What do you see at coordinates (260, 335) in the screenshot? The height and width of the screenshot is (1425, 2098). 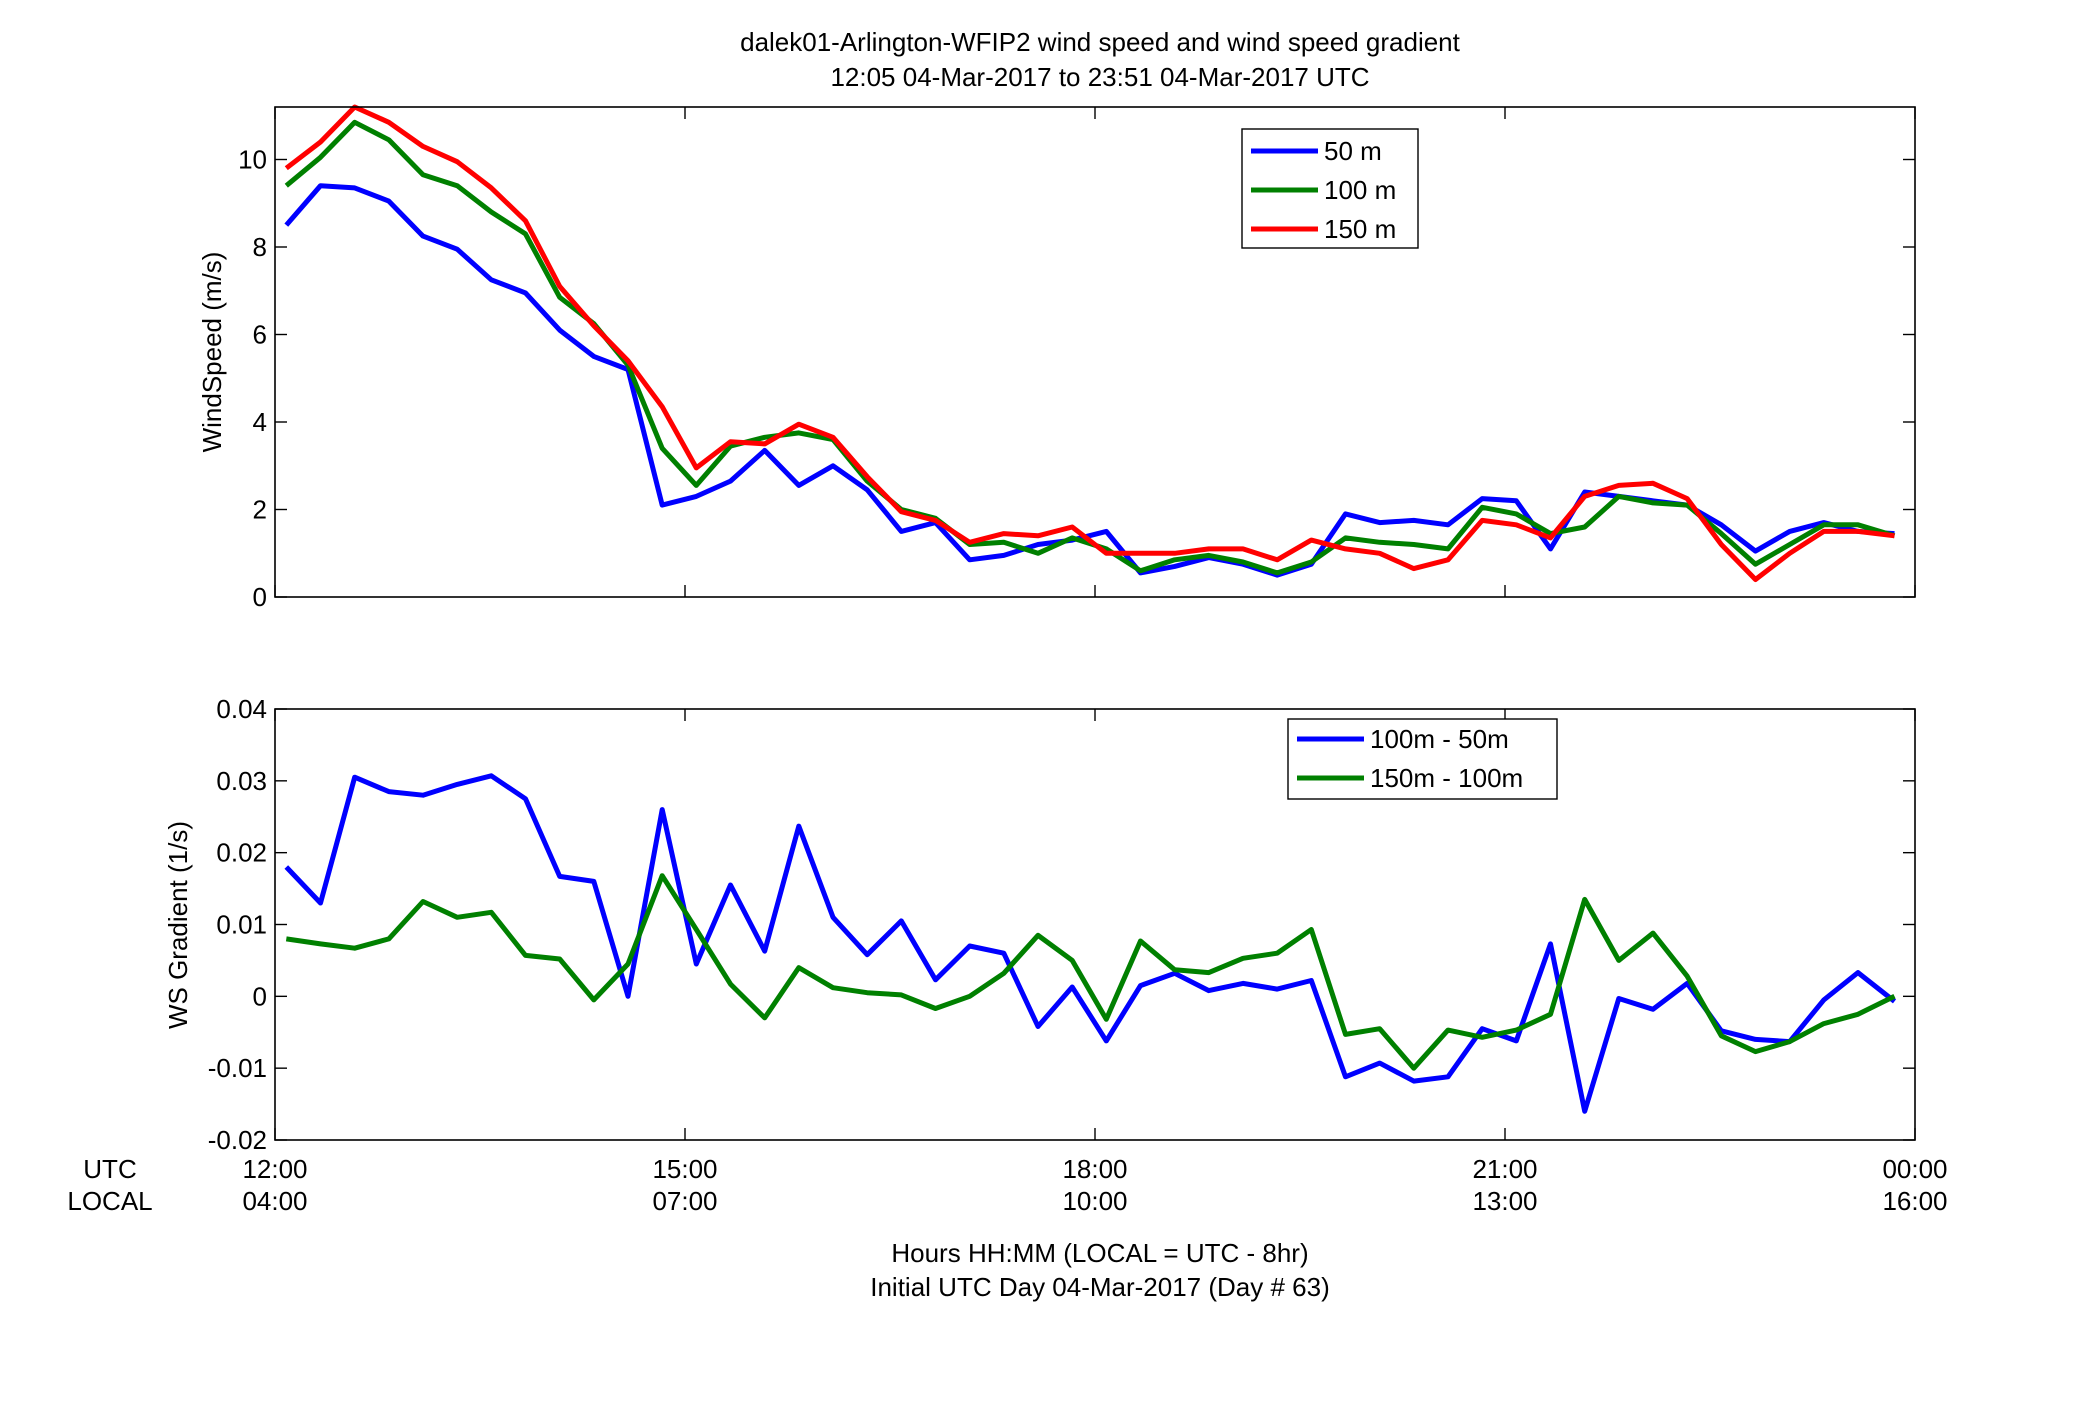 I see `windspeed-ytick-label: 6` at bounding box center [260, 335].